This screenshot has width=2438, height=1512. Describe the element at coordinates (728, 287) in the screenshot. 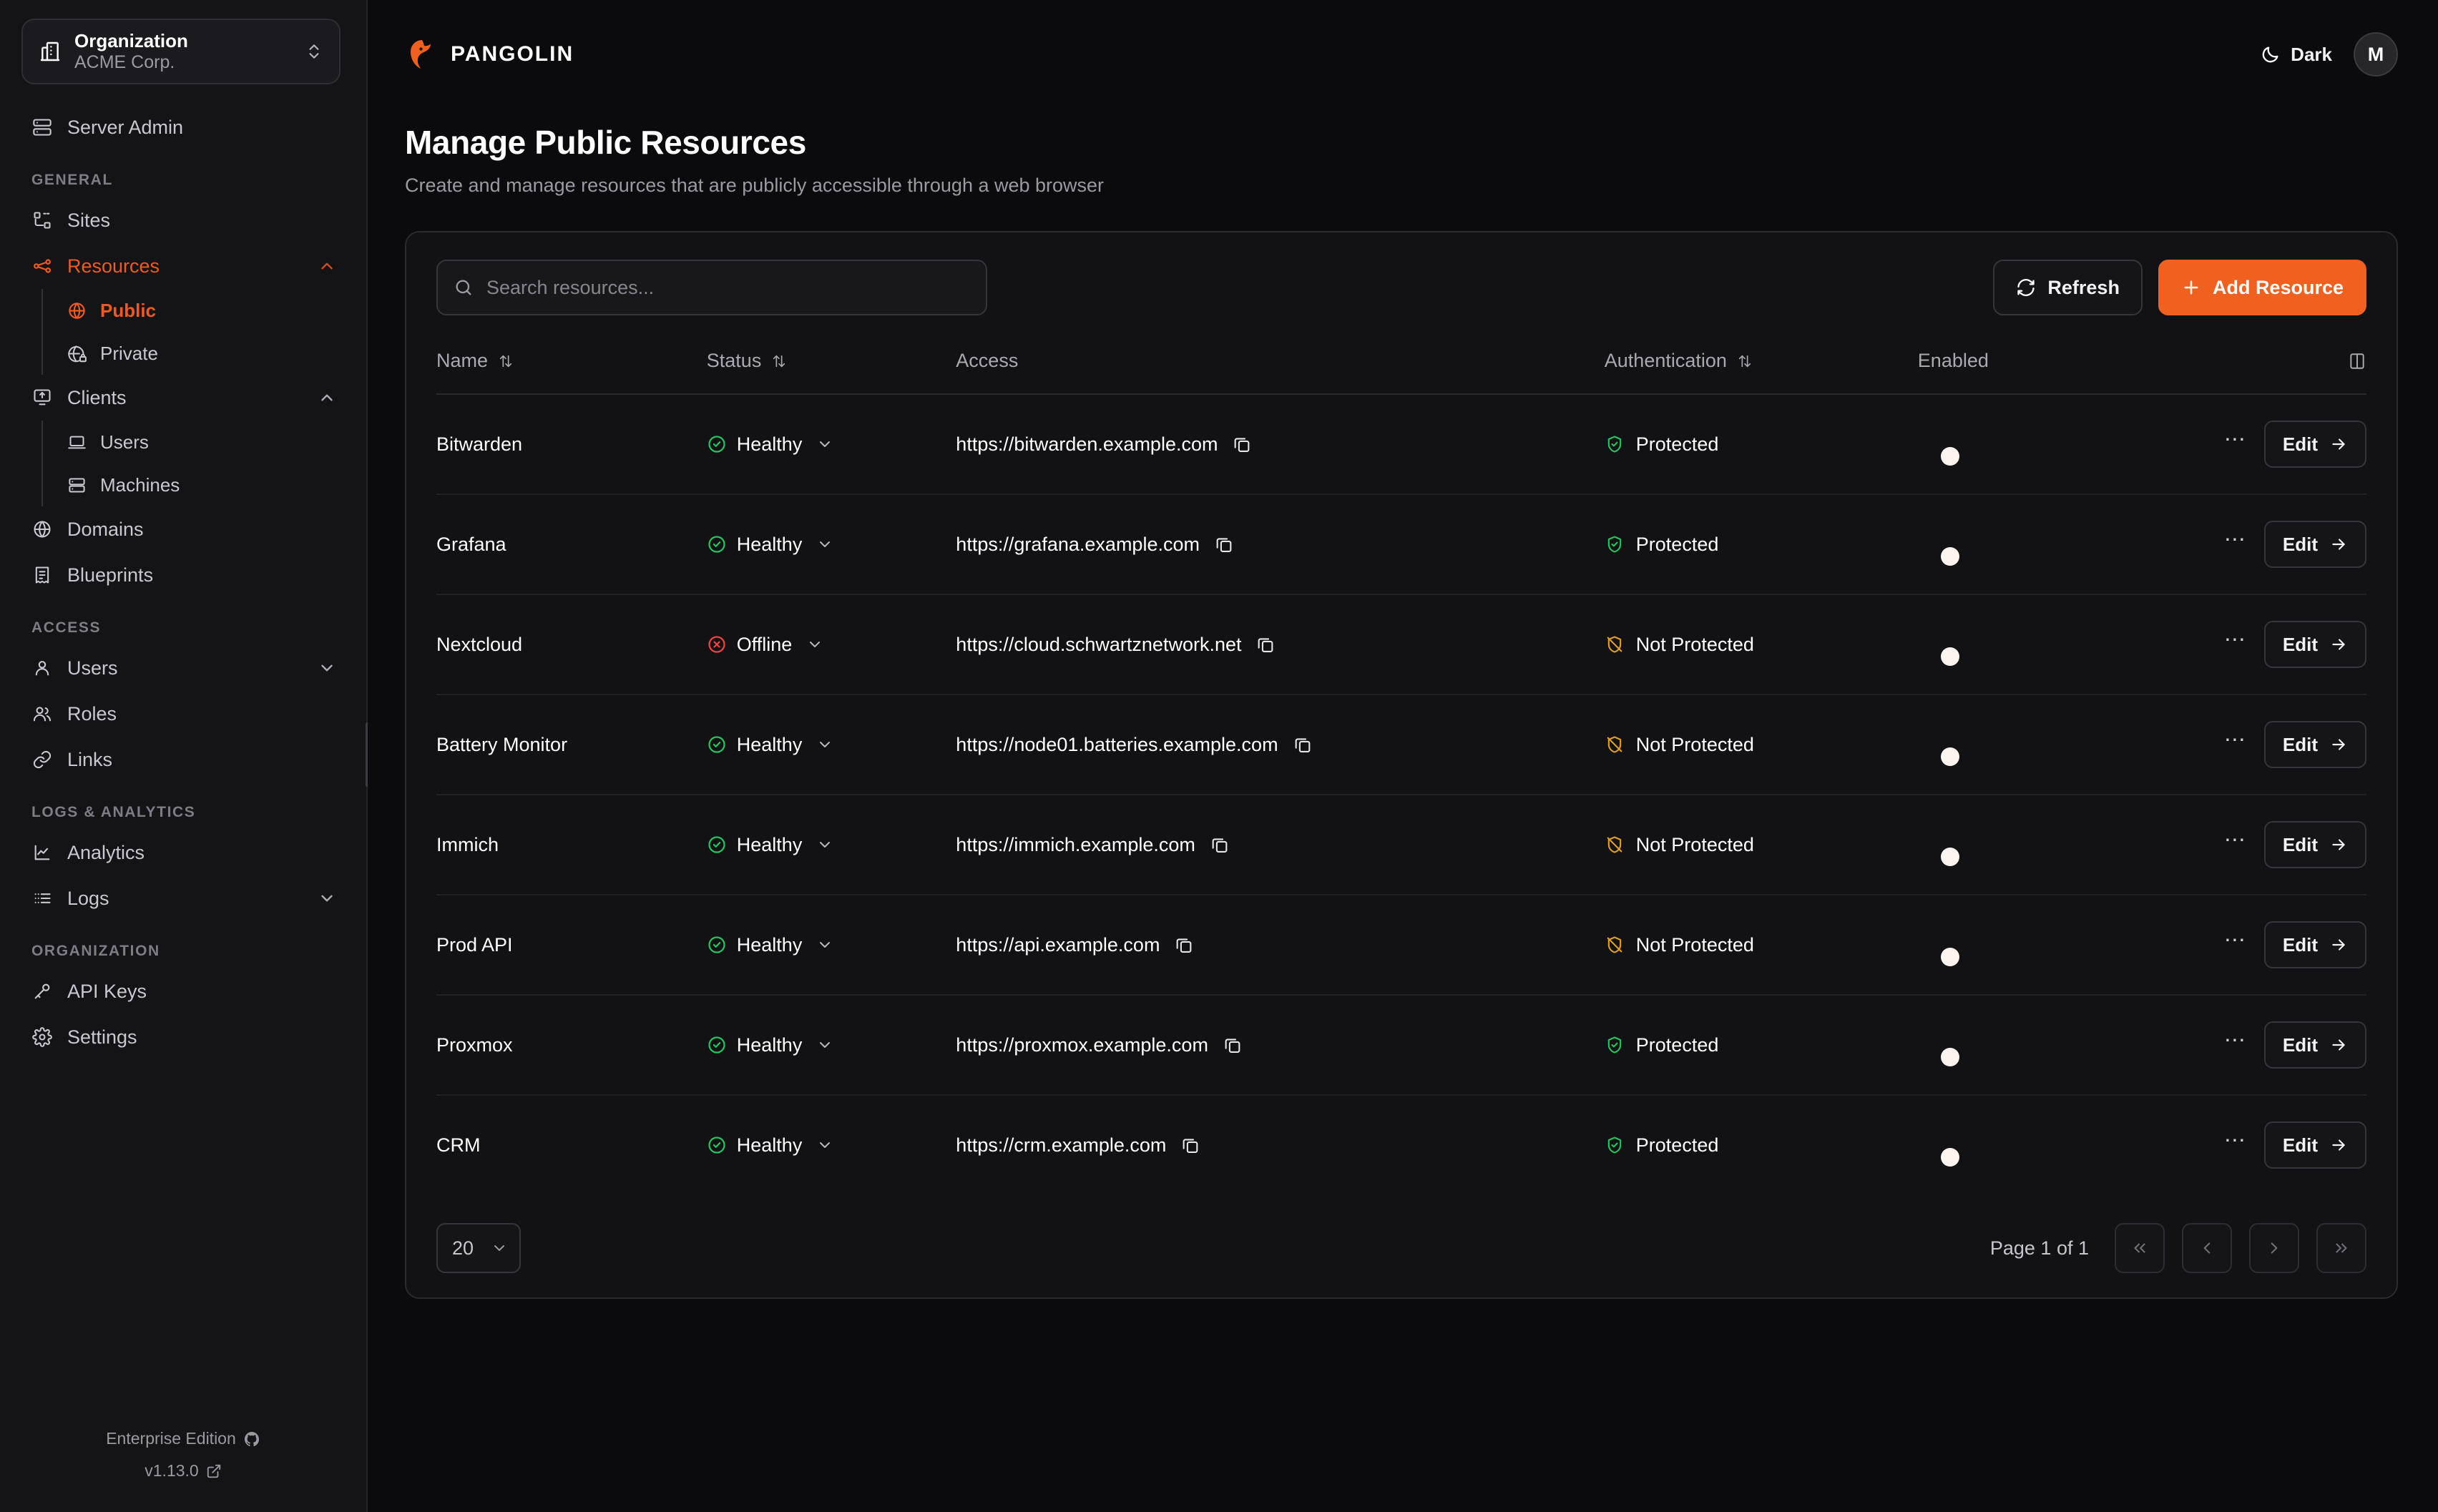

I see `search-input` at that location.